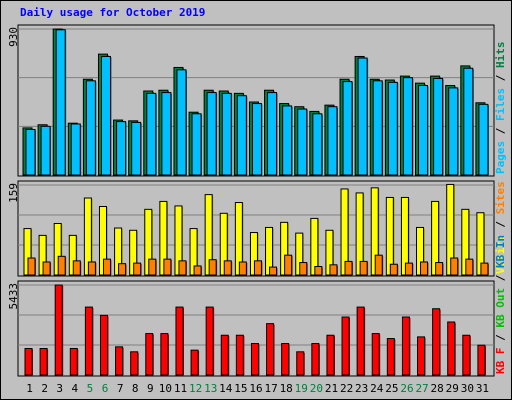  What do you see at coordinates (105, 388) in the screenshot?
I see `x-tick-label: 6` at bounding box center [105, 388].